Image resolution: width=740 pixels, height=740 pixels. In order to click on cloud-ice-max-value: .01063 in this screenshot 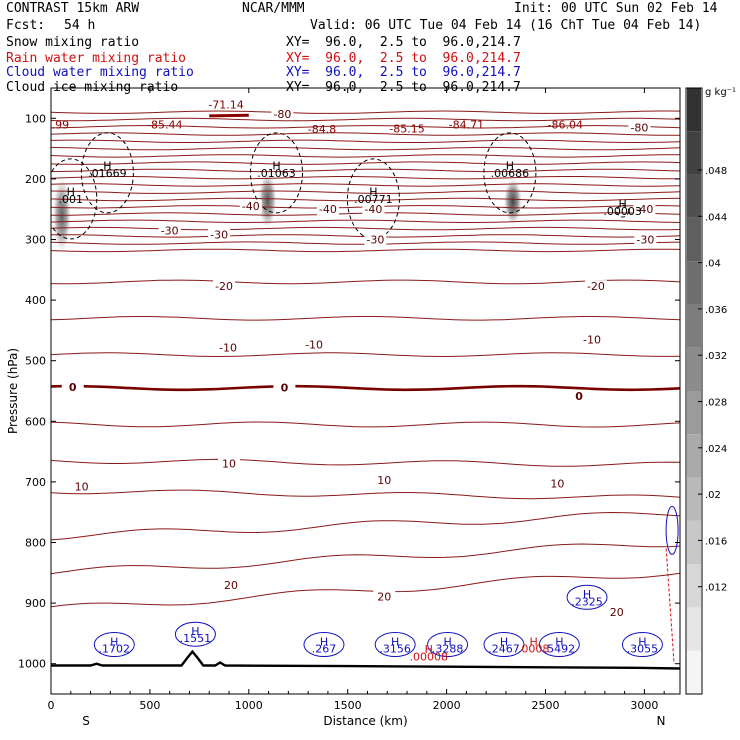, I will do `click(276, 173)`.